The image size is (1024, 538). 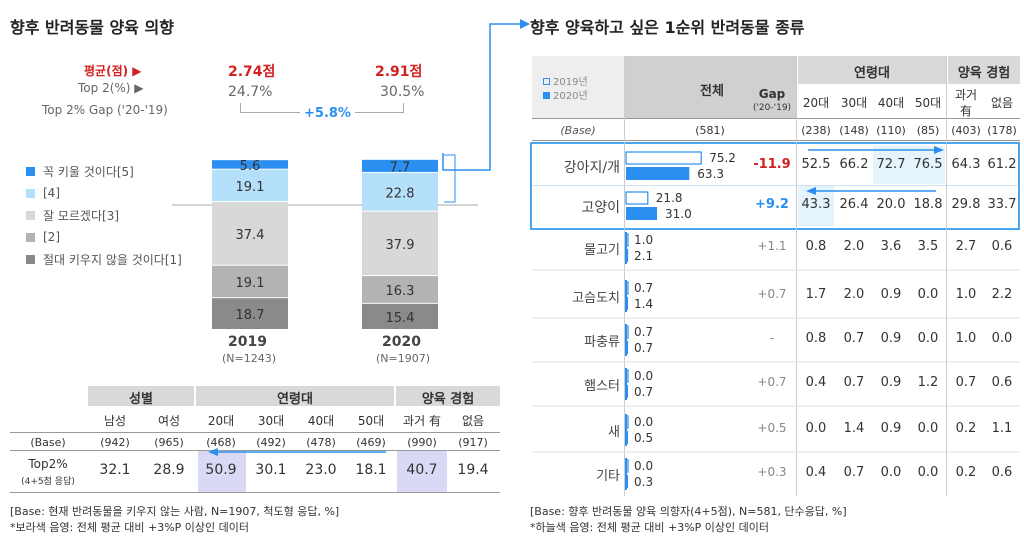 What do you see at coordinates (966, 204) in the screenshot?
I see `right-value-cell: 29.8` at bounding box center [966, 204].